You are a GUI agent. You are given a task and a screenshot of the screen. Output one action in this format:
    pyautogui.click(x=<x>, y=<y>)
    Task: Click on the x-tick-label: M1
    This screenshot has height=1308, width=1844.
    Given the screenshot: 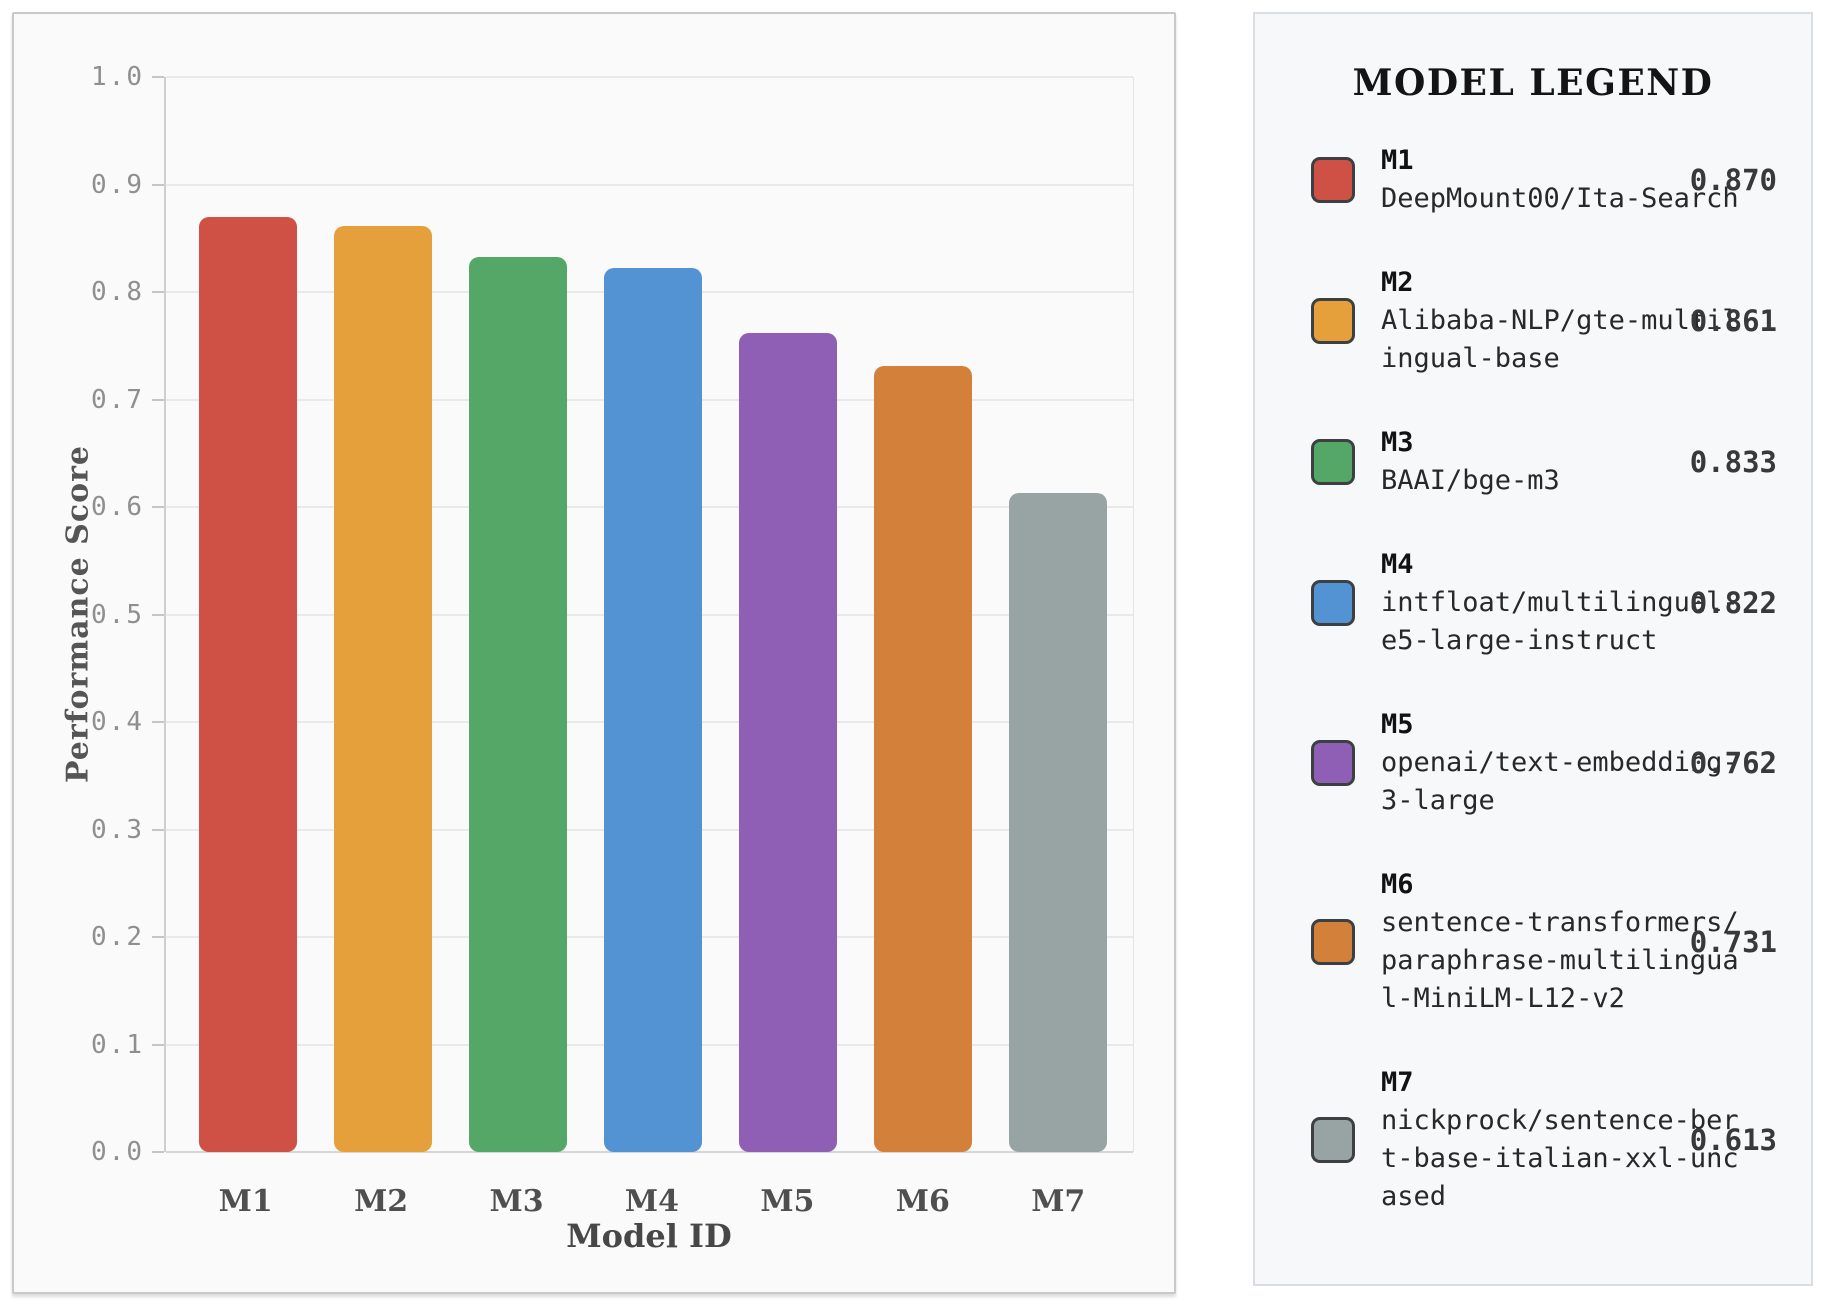 What is the action you would take?
    pyautogui.click(x=245, y=1201)
    